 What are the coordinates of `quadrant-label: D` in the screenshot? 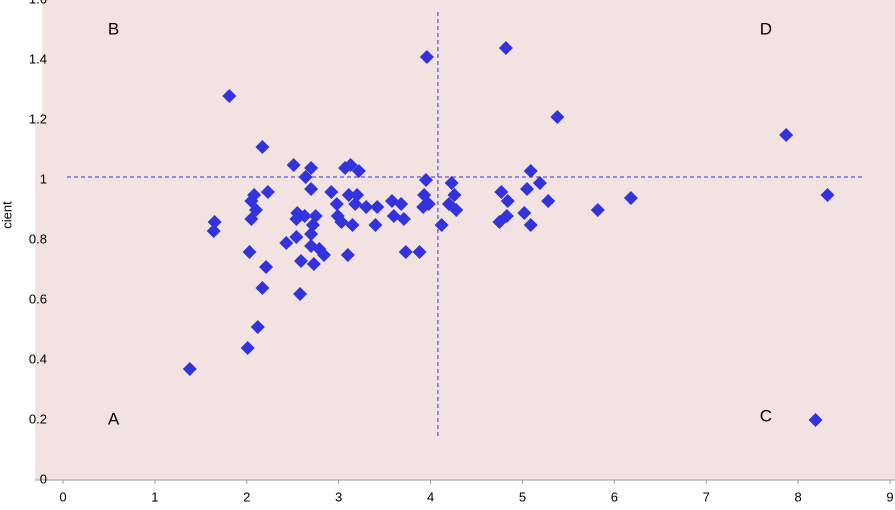 It's located at (766, 28).